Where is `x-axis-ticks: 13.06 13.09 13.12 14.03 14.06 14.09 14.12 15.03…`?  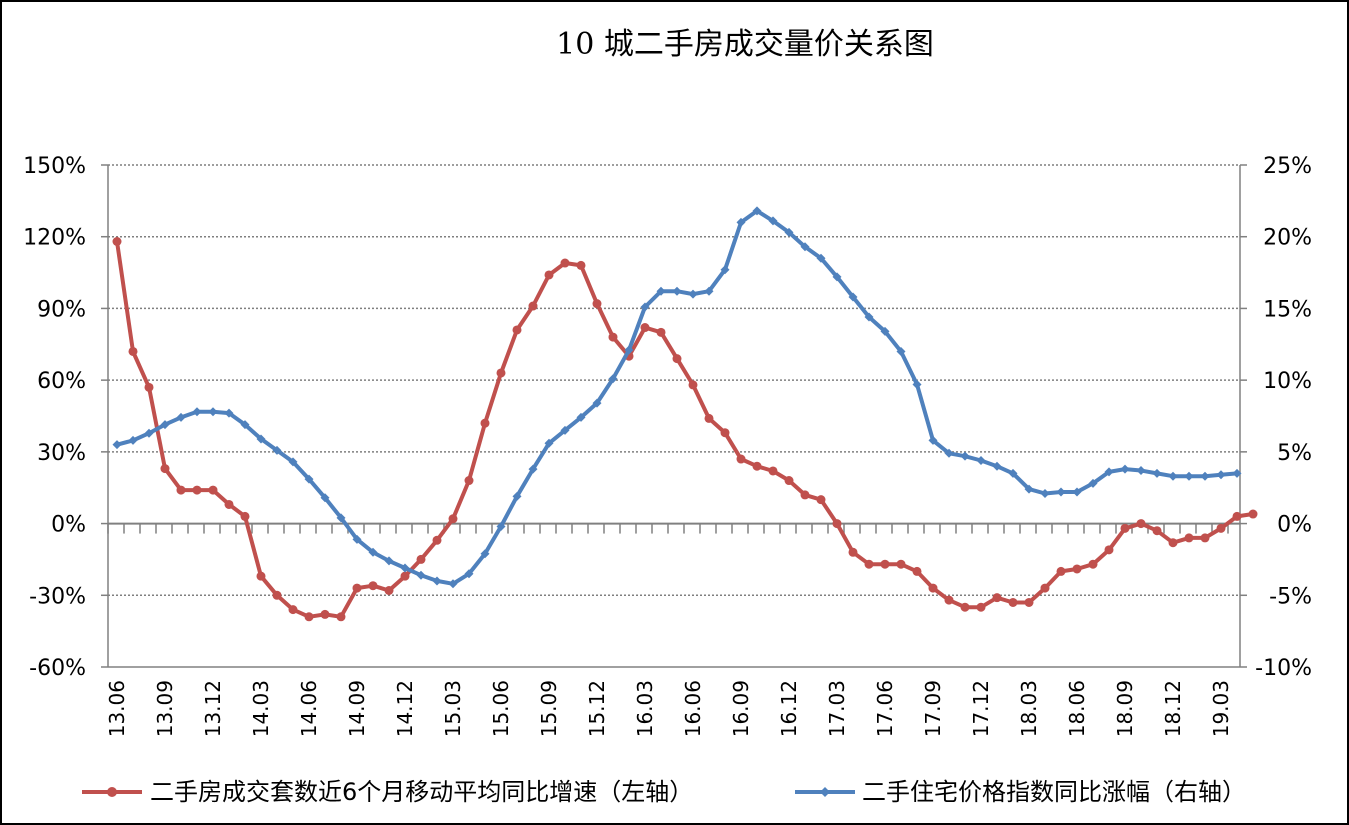
x-axis-ticks: 13.06 13.09 13.12 14.03 14.06 14.09 14.12 15.03… is located at coordinates (669, 708).